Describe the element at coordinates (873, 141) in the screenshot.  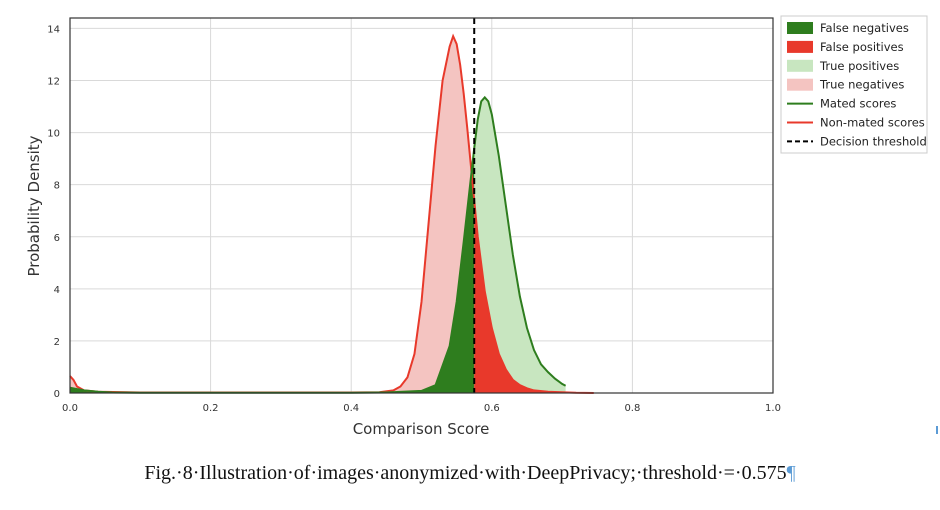
I see `legend-label: Decision threshold` at that location.